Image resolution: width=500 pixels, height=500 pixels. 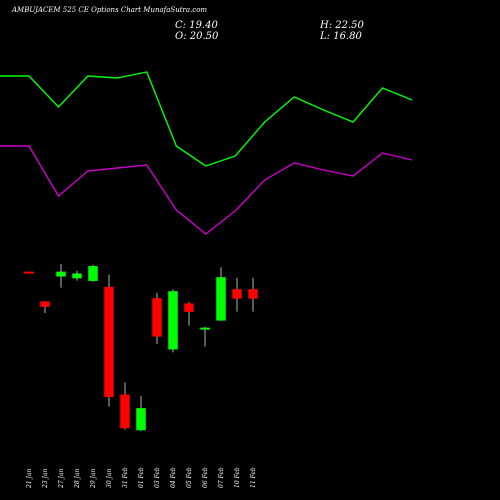 I want to click on lower-line, so click(x=206, y=190).